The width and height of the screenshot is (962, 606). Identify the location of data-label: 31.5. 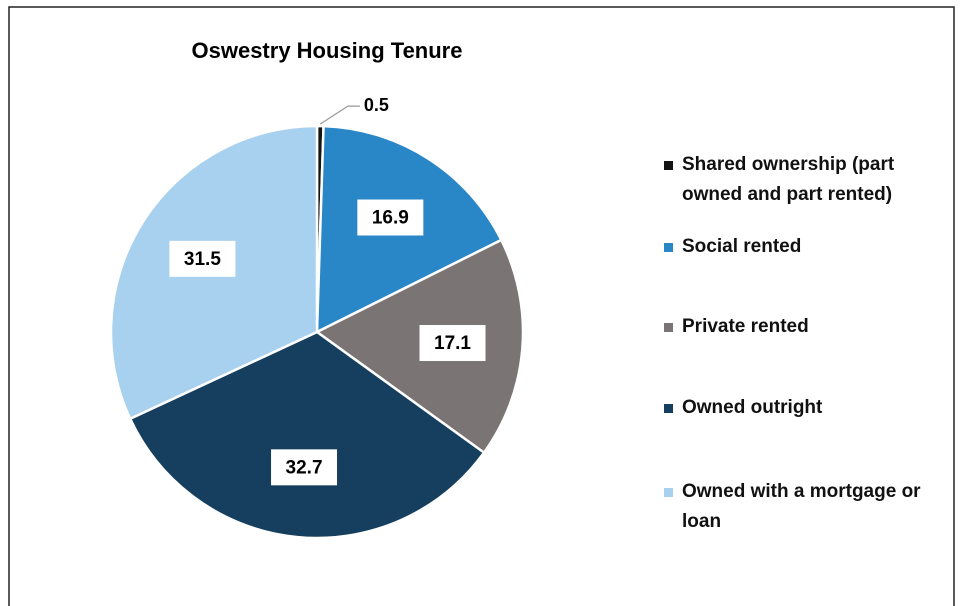
(202, 259).